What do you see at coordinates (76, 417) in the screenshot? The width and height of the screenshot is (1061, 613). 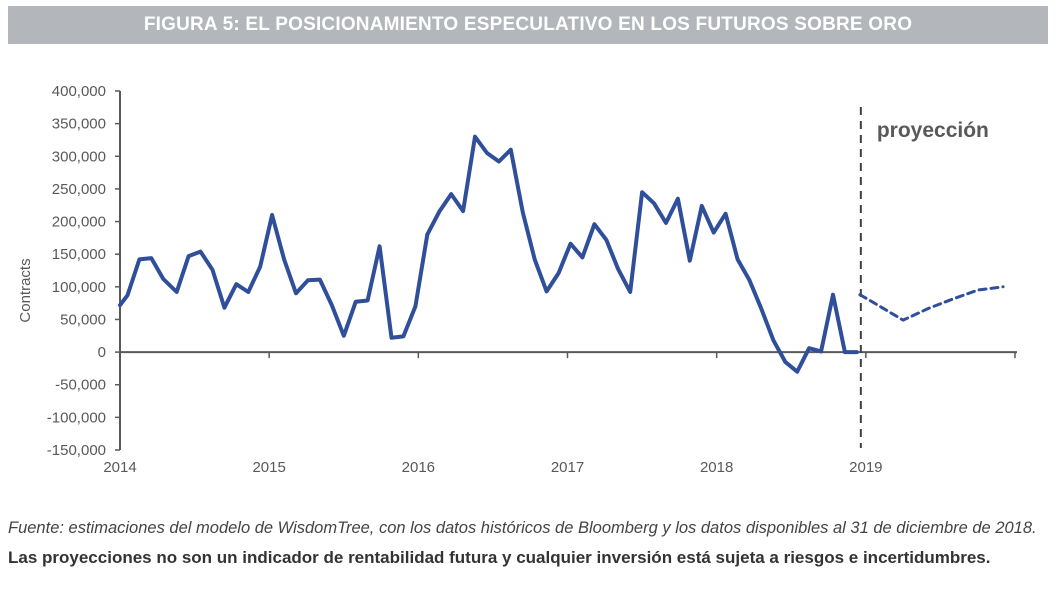 I see `y-tick-label: -100,000` at bounding box center [76, 417].